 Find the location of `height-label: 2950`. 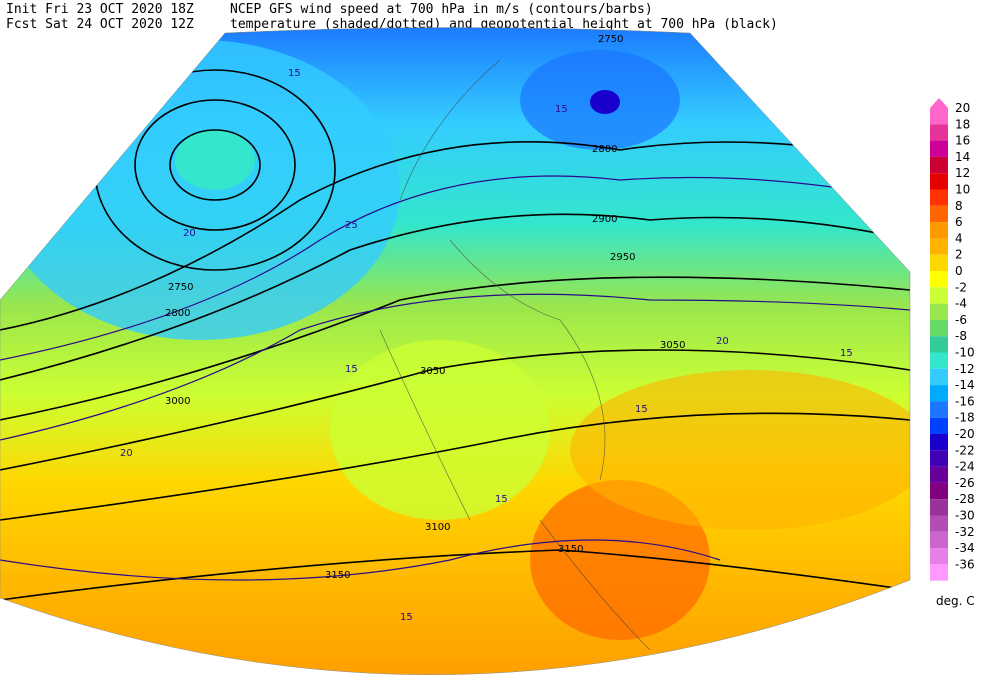

height-label: 2950 is located at coordinates (622, 257).